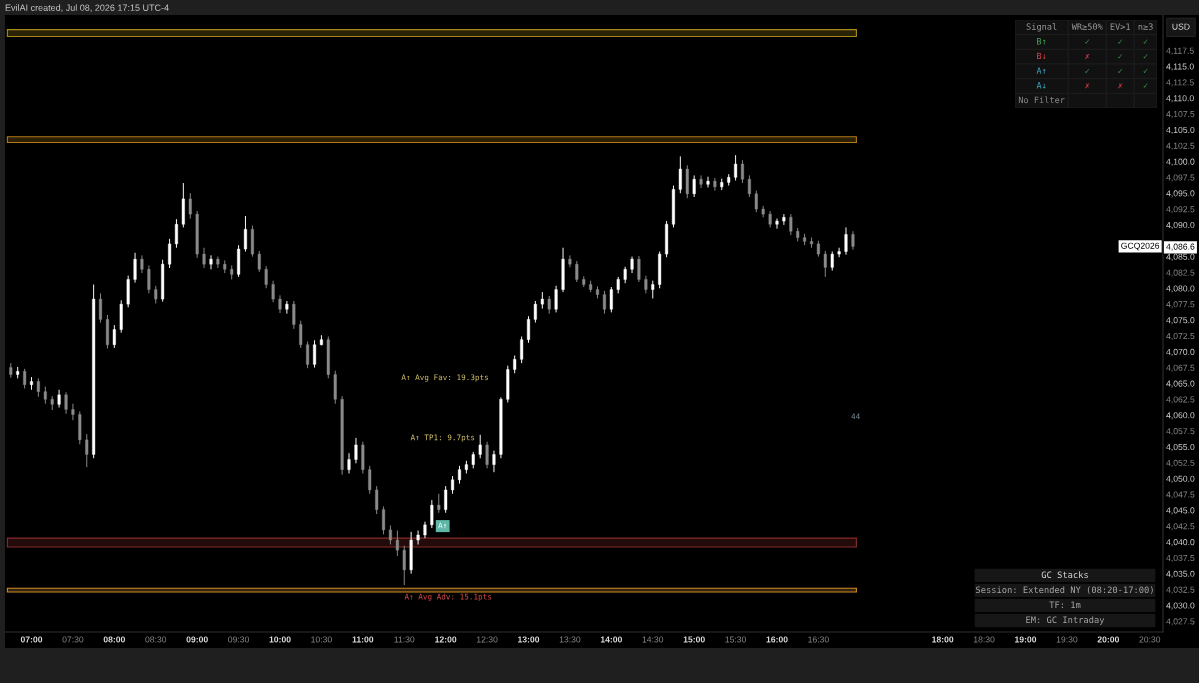 Image resolution: width=1199 pixels, height=683 pixels. I want to click on x-tick-label: 15:30, so click(736, 639).